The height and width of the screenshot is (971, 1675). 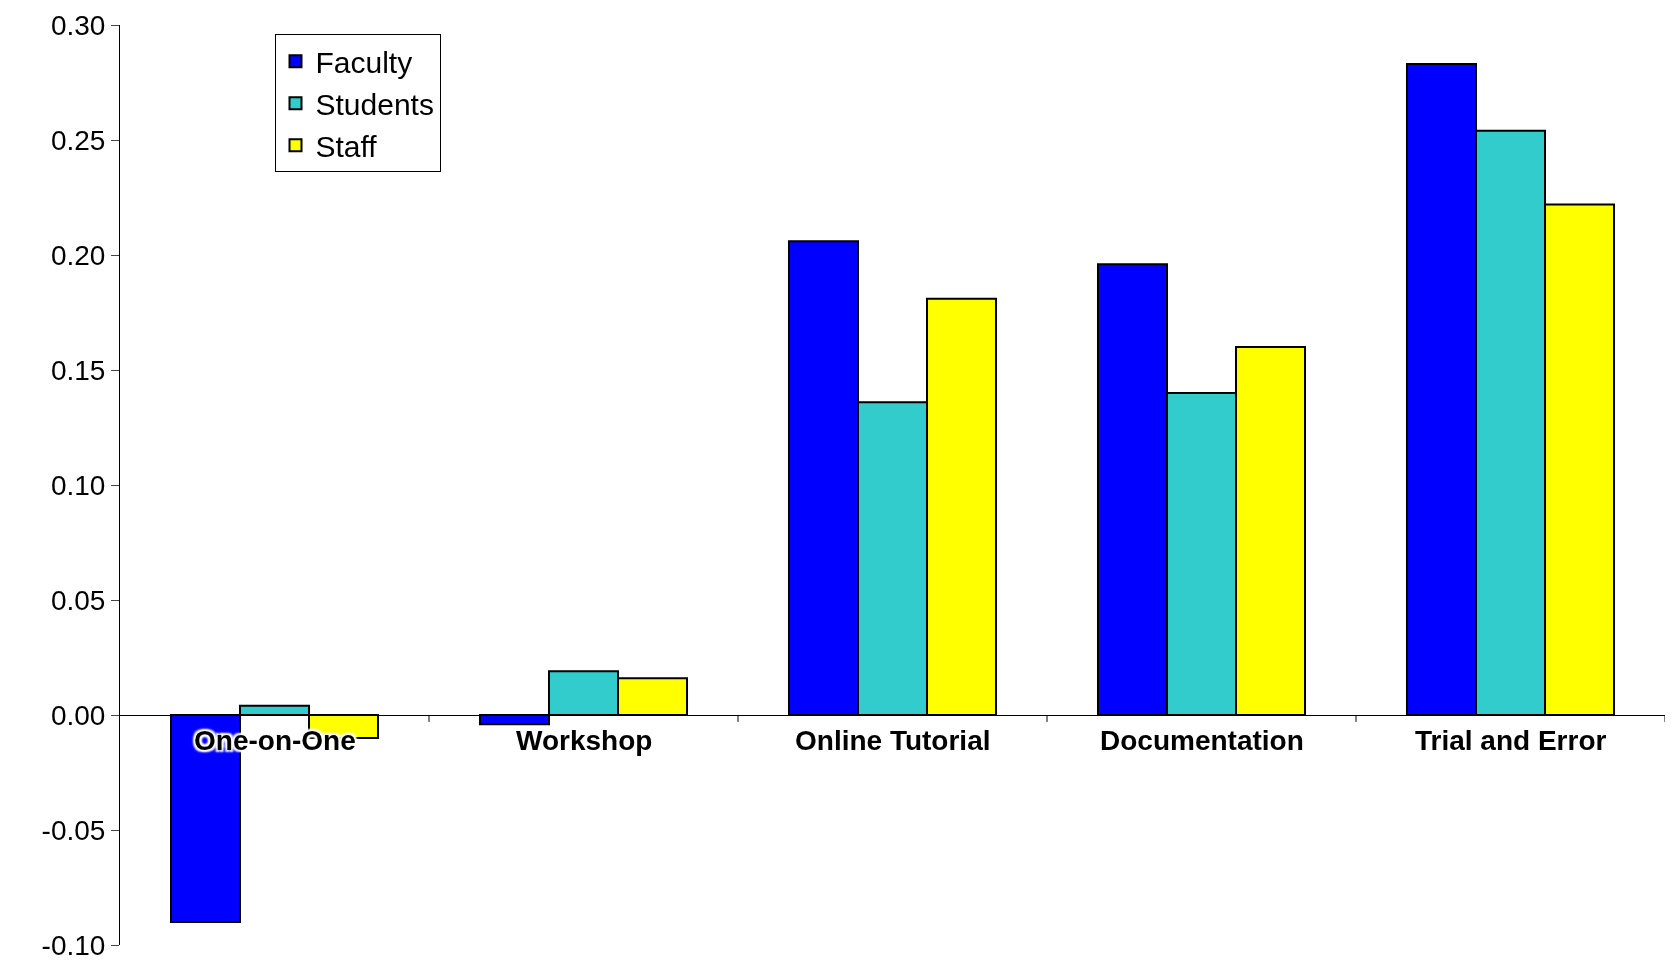 What do you see at coordinates (1511, 740) in the screenshot?
I see `x-tick-label: Trial and Error` at bounding box center [1511, 740].